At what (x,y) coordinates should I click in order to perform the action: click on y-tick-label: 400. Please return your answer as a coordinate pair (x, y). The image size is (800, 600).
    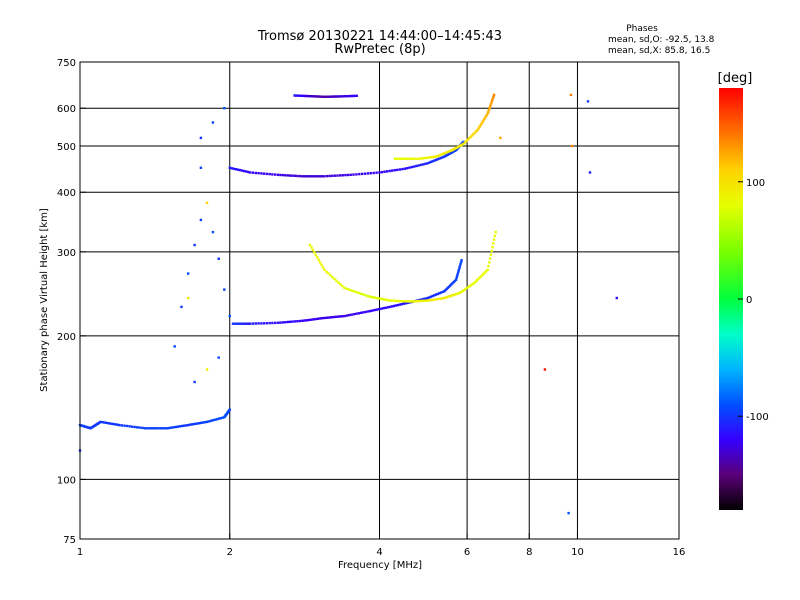
    Looking at the image, I should click on (66, 193).